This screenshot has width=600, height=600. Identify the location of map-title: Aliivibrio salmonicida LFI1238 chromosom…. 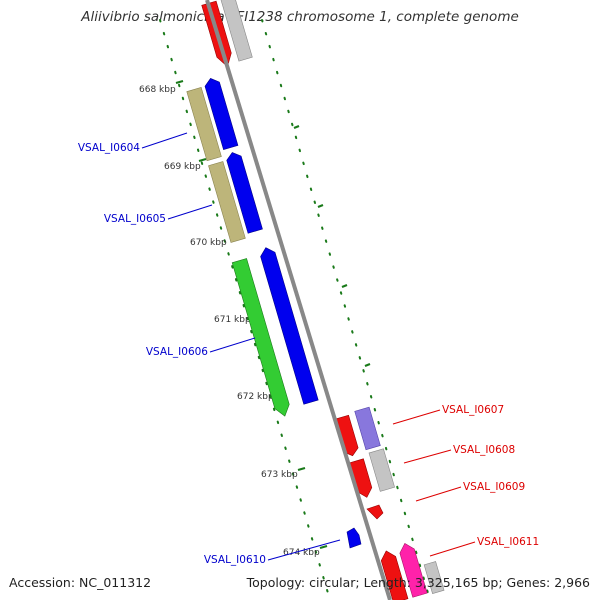
(300, 17).